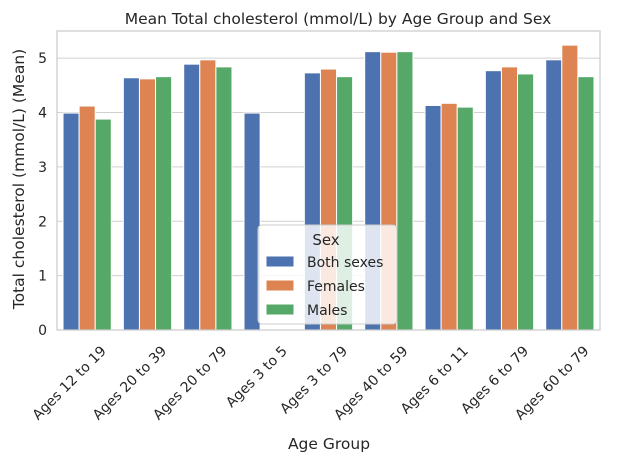 The width and height of the screenshot is (621, 463). I want to click on y-tick-label: 3, so click(42, 168).